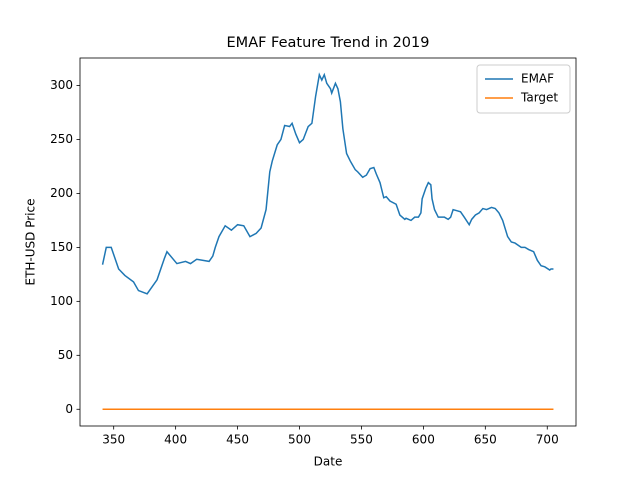 The height and width of the screenshot is (480, 640). Describe the element at coordinates (61, 301) in the screenshot. I see `y-tick-label: 100` at that location.